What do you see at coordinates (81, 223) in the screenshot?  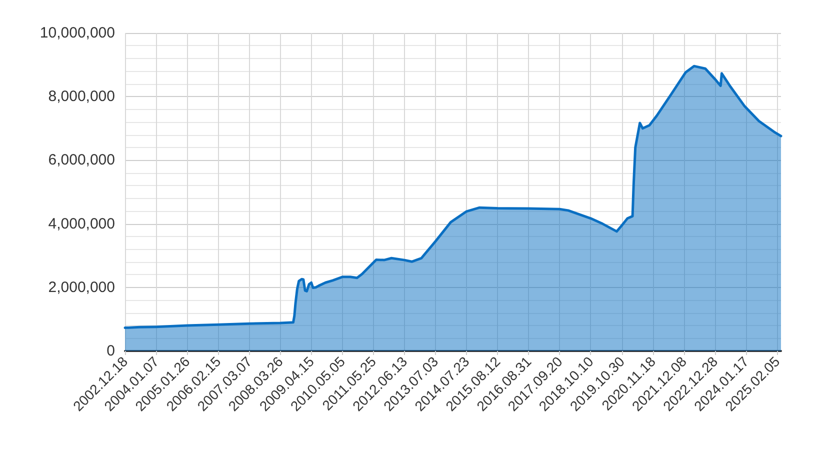 I see `y-tick-label: 4,000,000` at bounding box center [81, 223].